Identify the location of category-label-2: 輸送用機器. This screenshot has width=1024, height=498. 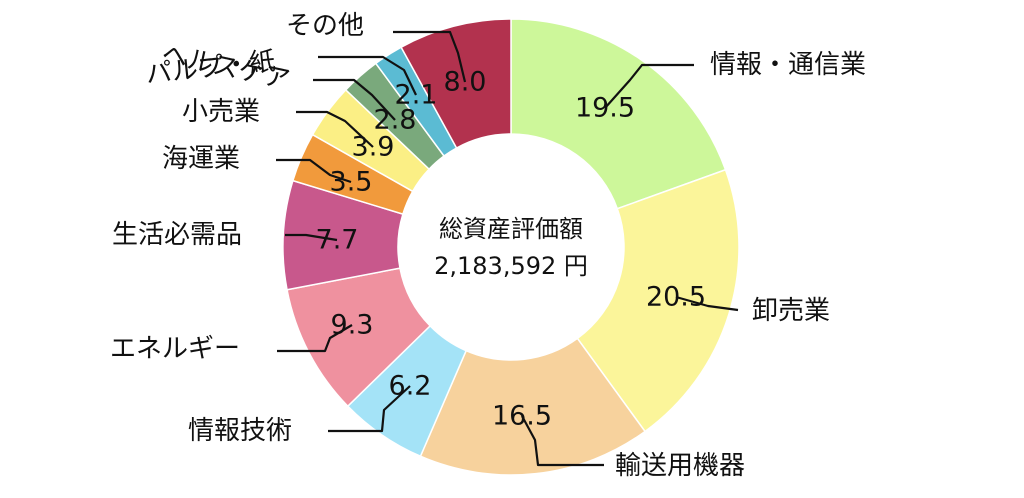
(680, 466).